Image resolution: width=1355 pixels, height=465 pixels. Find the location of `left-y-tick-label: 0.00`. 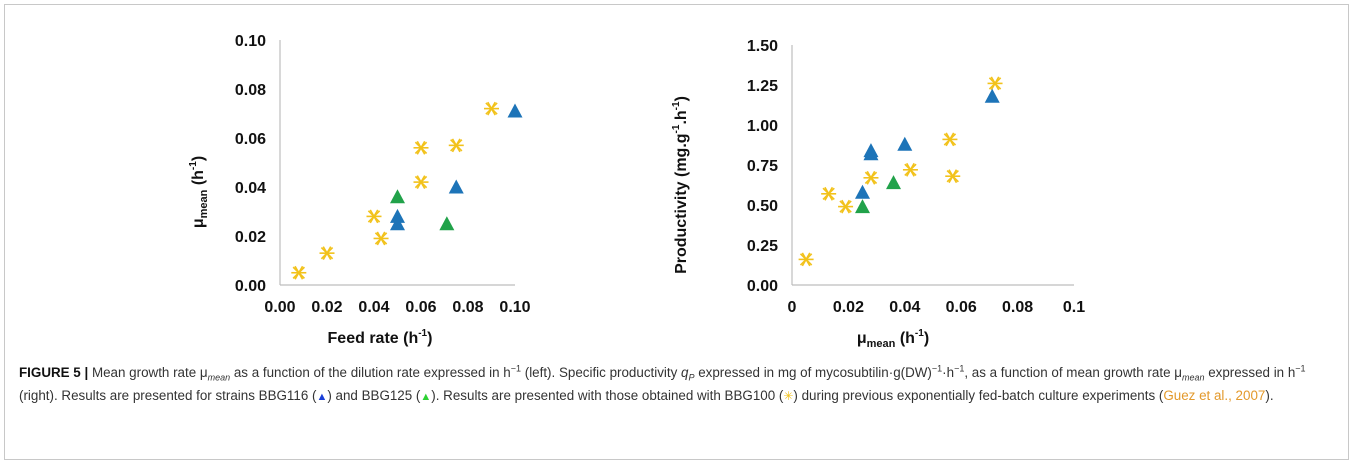

left-y-tick-label: 0.00 is located at coordinates (250, 286).